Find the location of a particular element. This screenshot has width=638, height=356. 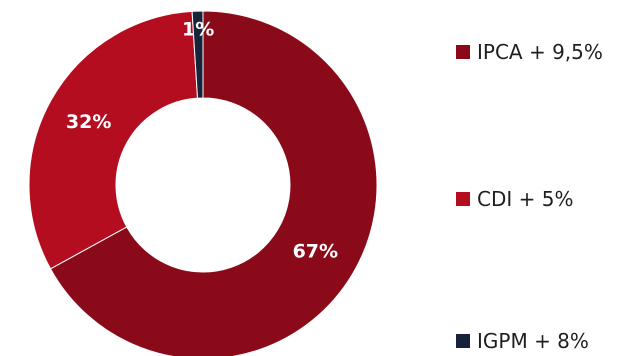

legend-swatch-igpm is located at coordinates (463, 341).